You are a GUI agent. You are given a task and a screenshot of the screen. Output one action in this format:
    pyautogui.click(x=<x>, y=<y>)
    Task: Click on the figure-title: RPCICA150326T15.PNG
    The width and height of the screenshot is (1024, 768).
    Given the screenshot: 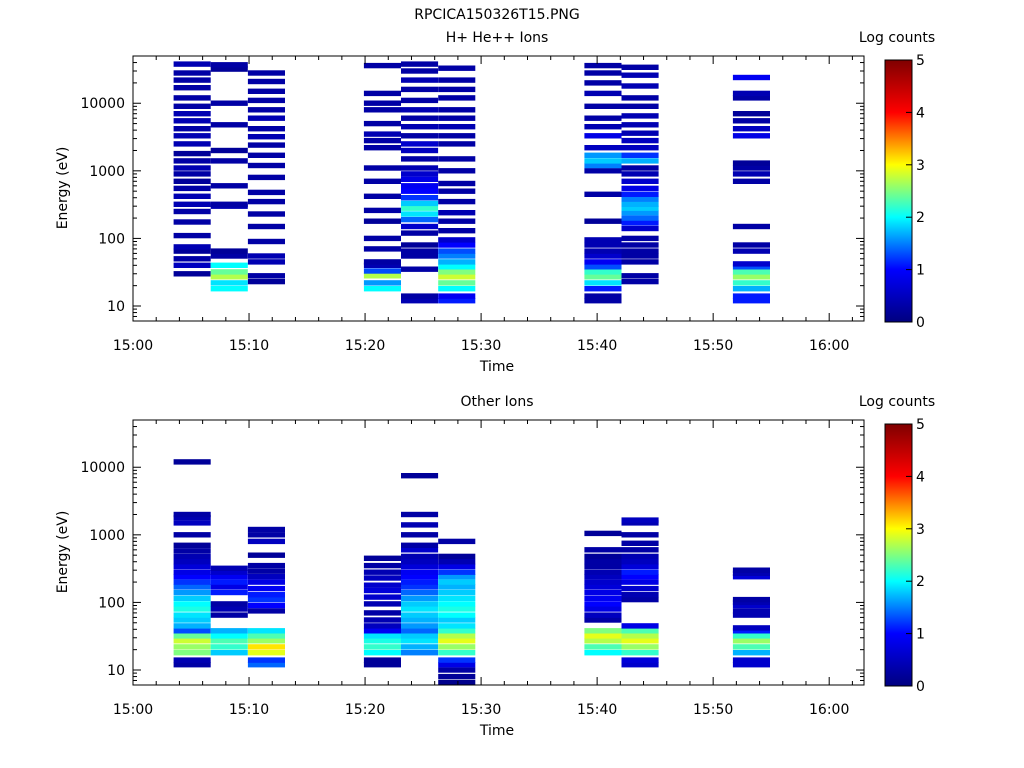 What is the action you would take?
    pyautogui.click(x=496, y=15)
    